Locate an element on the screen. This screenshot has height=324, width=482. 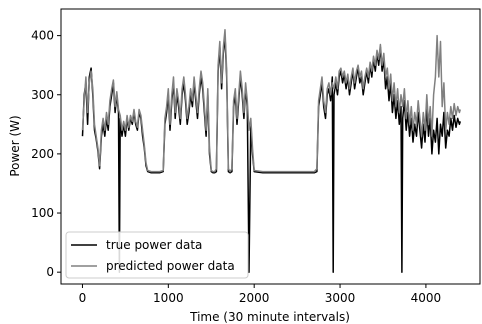
y-tick-label: 0 is located at coordinates (50, 272).